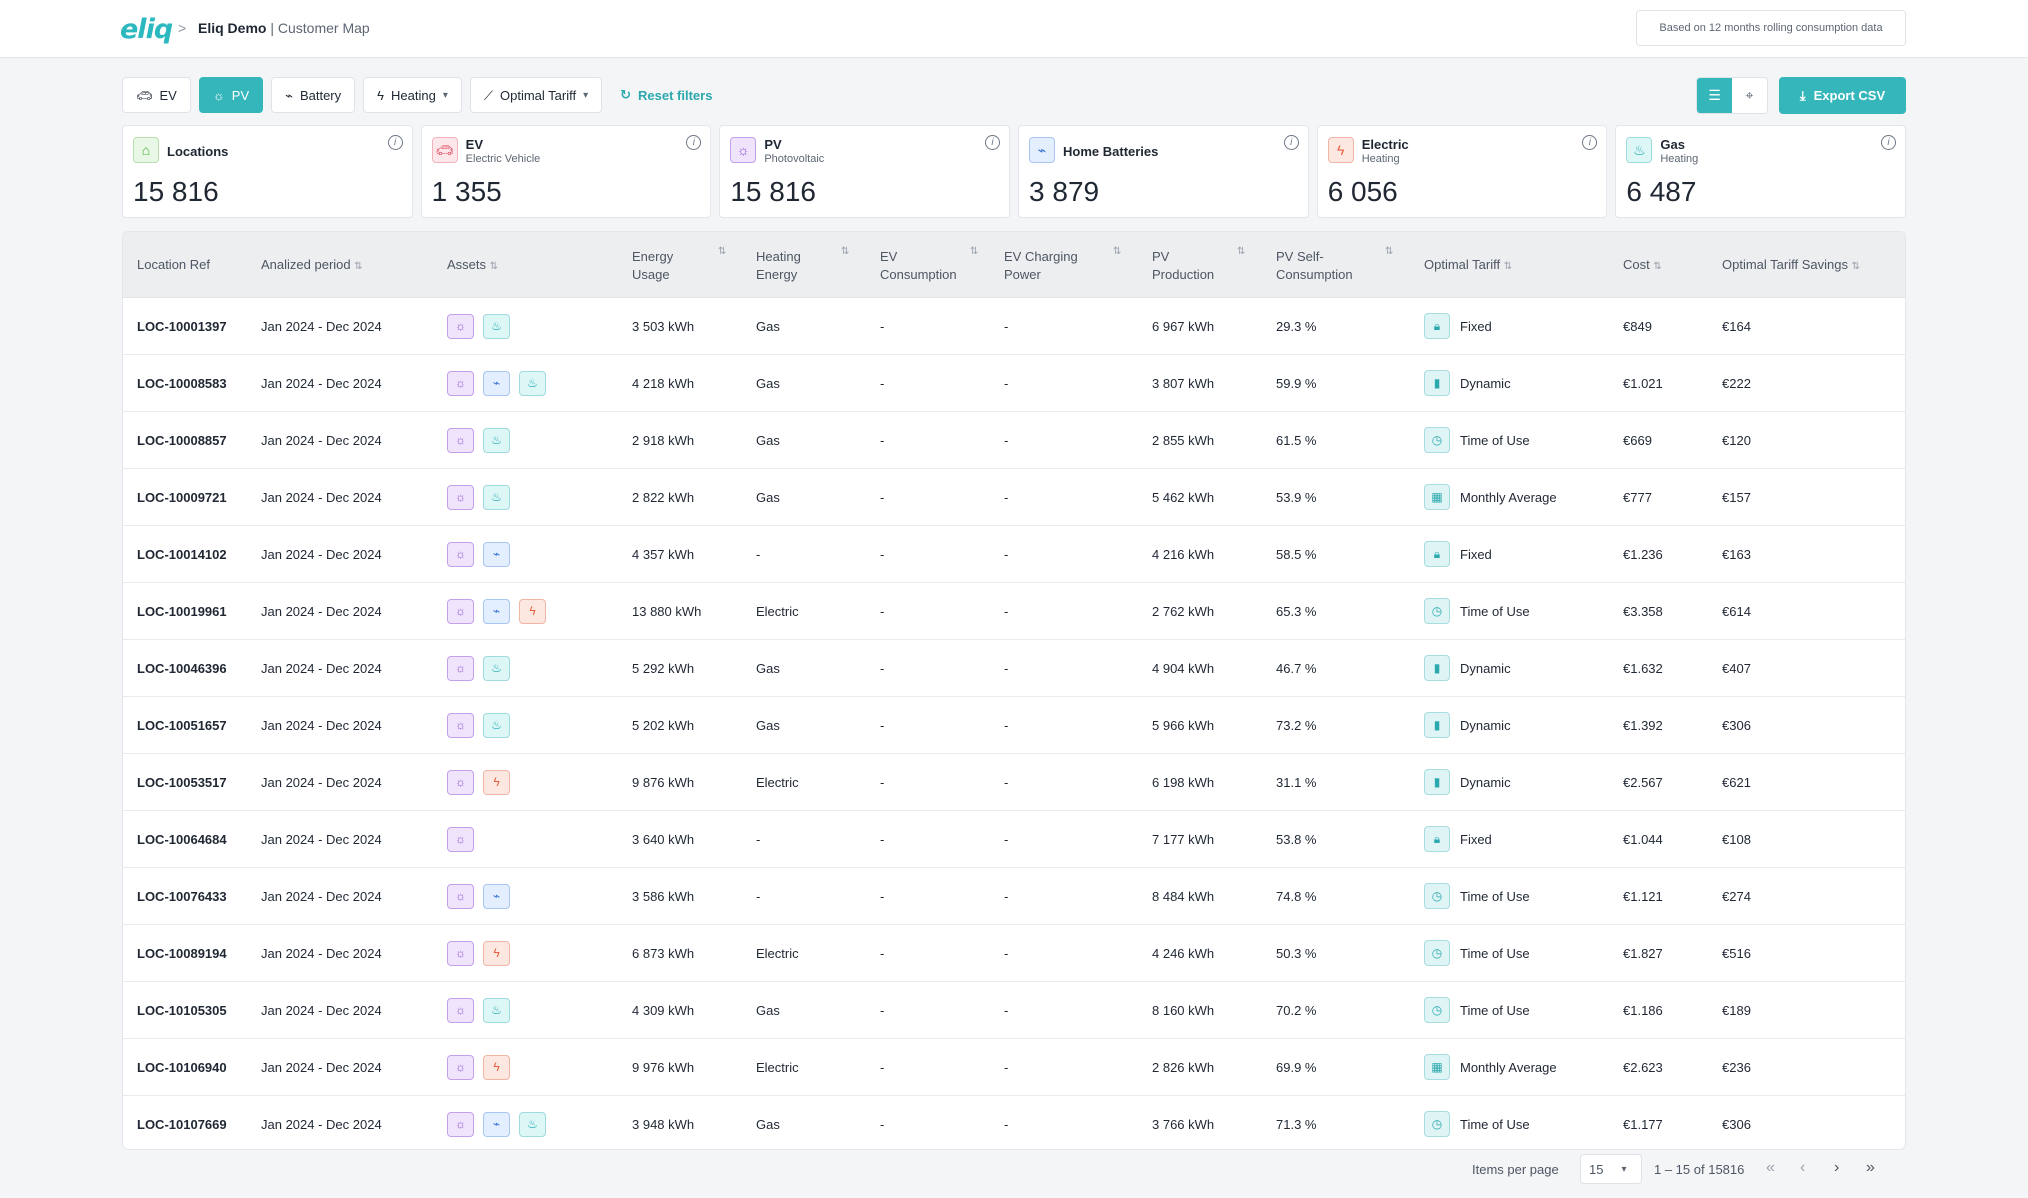  I want to click on cell-energy-usage: 5 202 kWh, so click(663, 725).